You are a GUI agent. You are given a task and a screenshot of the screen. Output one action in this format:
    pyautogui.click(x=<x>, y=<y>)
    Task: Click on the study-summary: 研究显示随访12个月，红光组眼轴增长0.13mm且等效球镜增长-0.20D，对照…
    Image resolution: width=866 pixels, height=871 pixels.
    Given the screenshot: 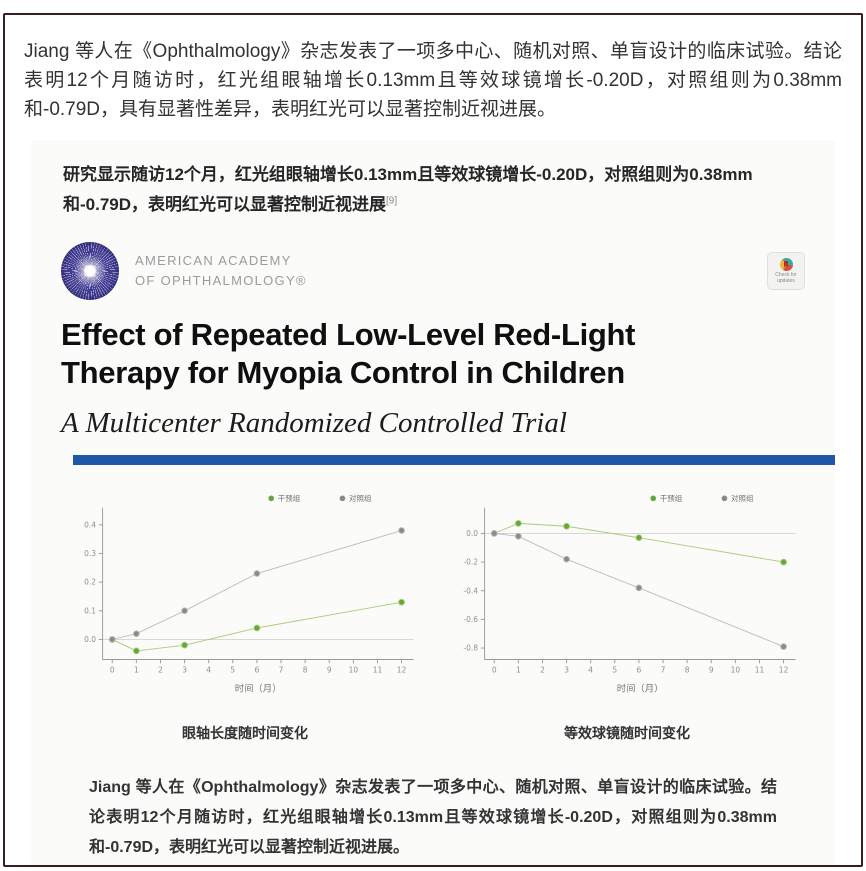 What is the action you would take?
    pyautogui.click(x=433, y=190)
    